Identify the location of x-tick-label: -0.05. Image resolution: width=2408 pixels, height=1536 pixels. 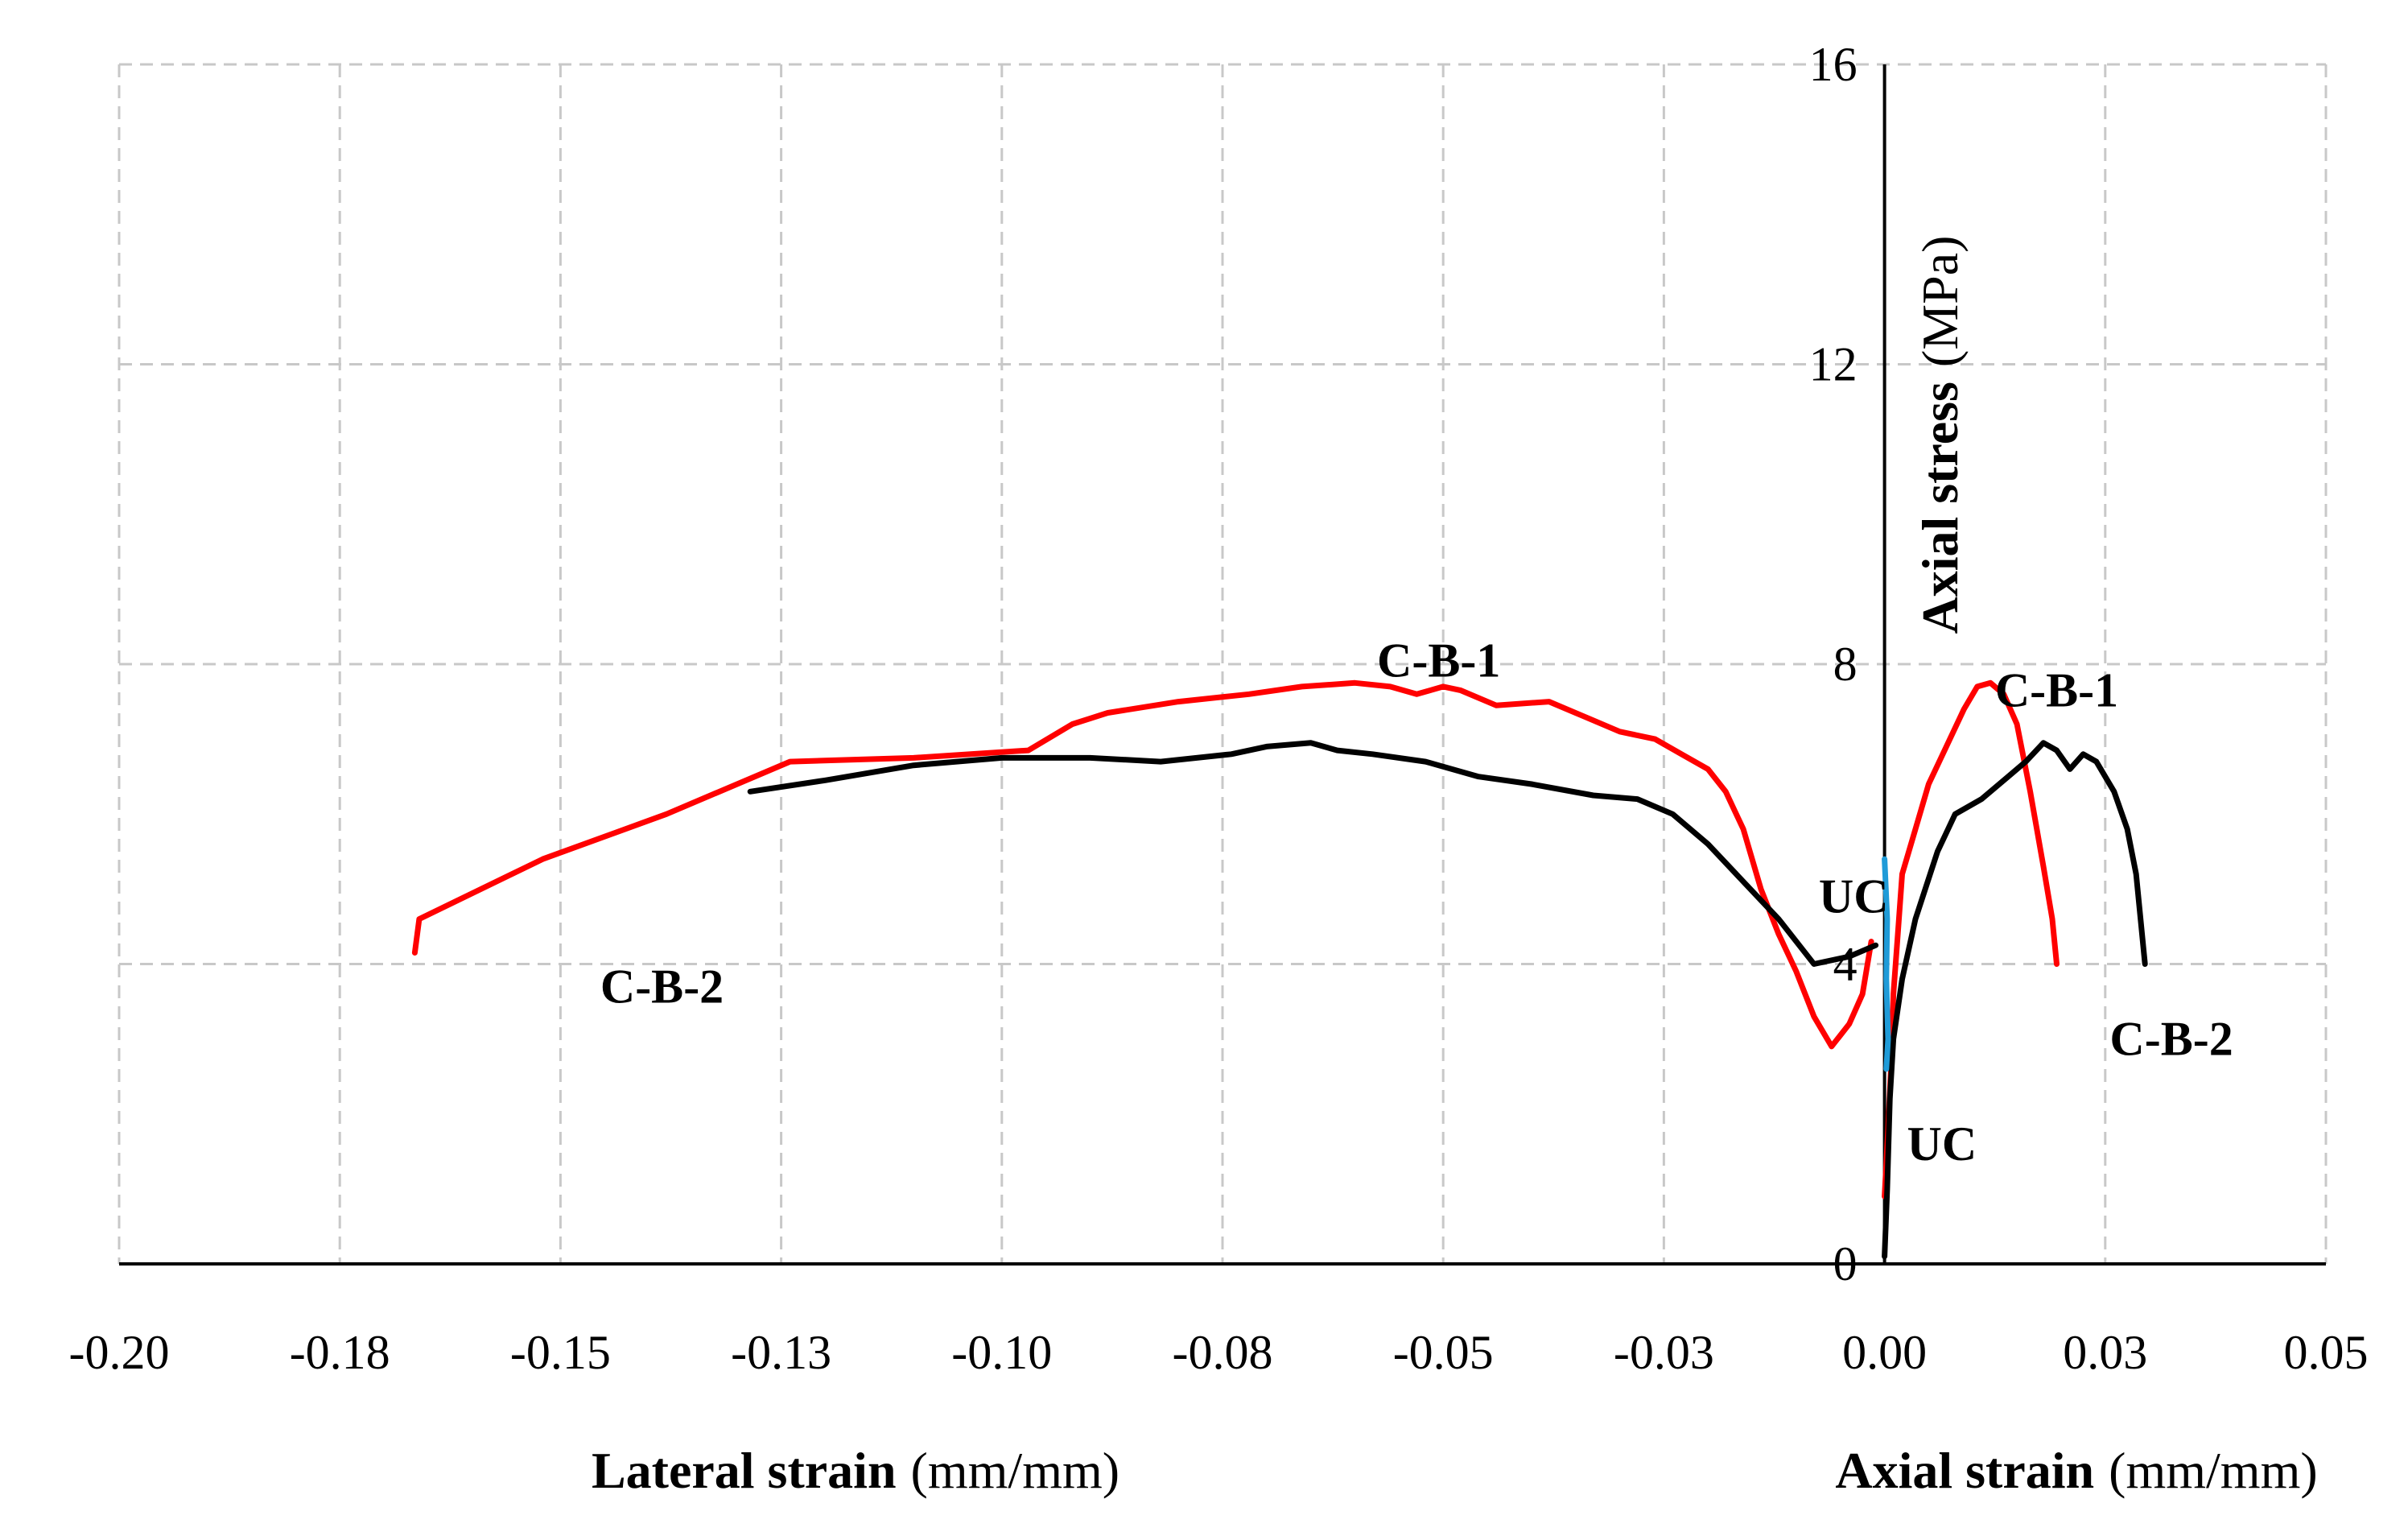
(1443, 1352).